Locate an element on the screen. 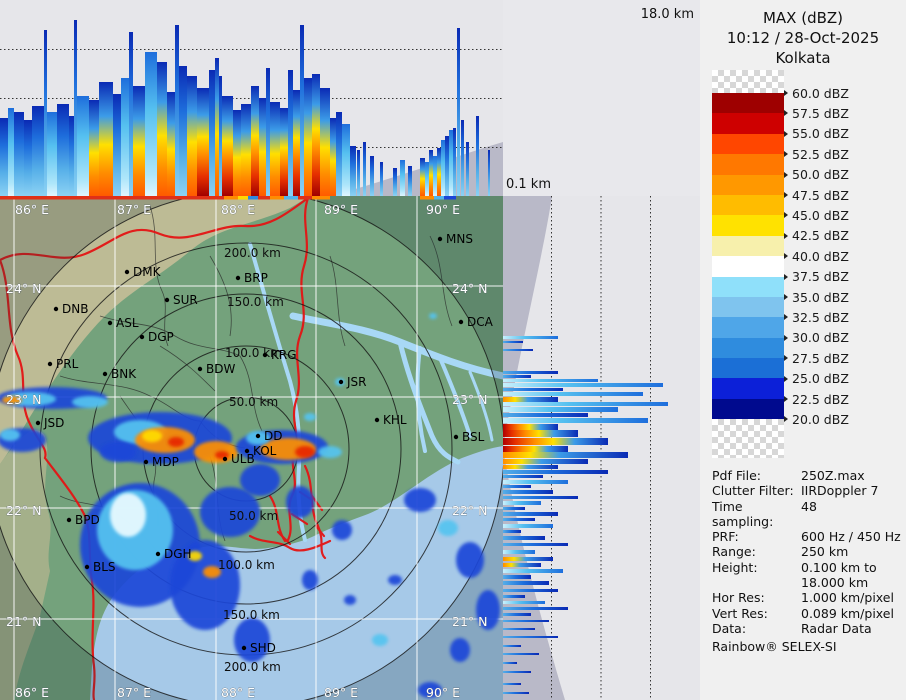 Image resolution: width=906 pixels, height=700 pixels. scale-label: 60.0 dBZ is located at coordinates (816, 93).